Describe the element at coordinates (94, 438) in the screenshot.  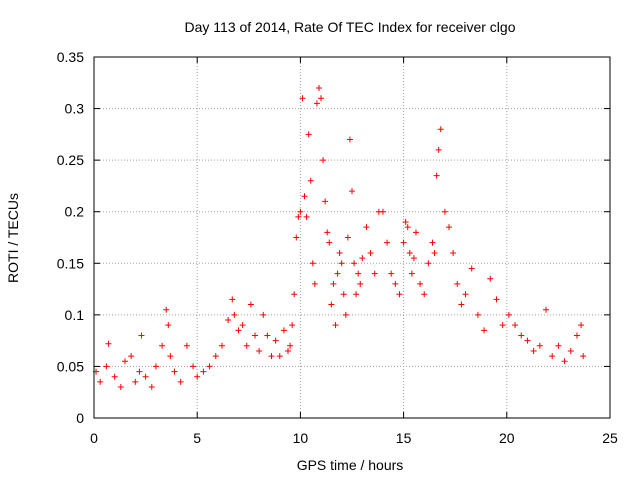
I see `x-tick-label: 0` at that location.